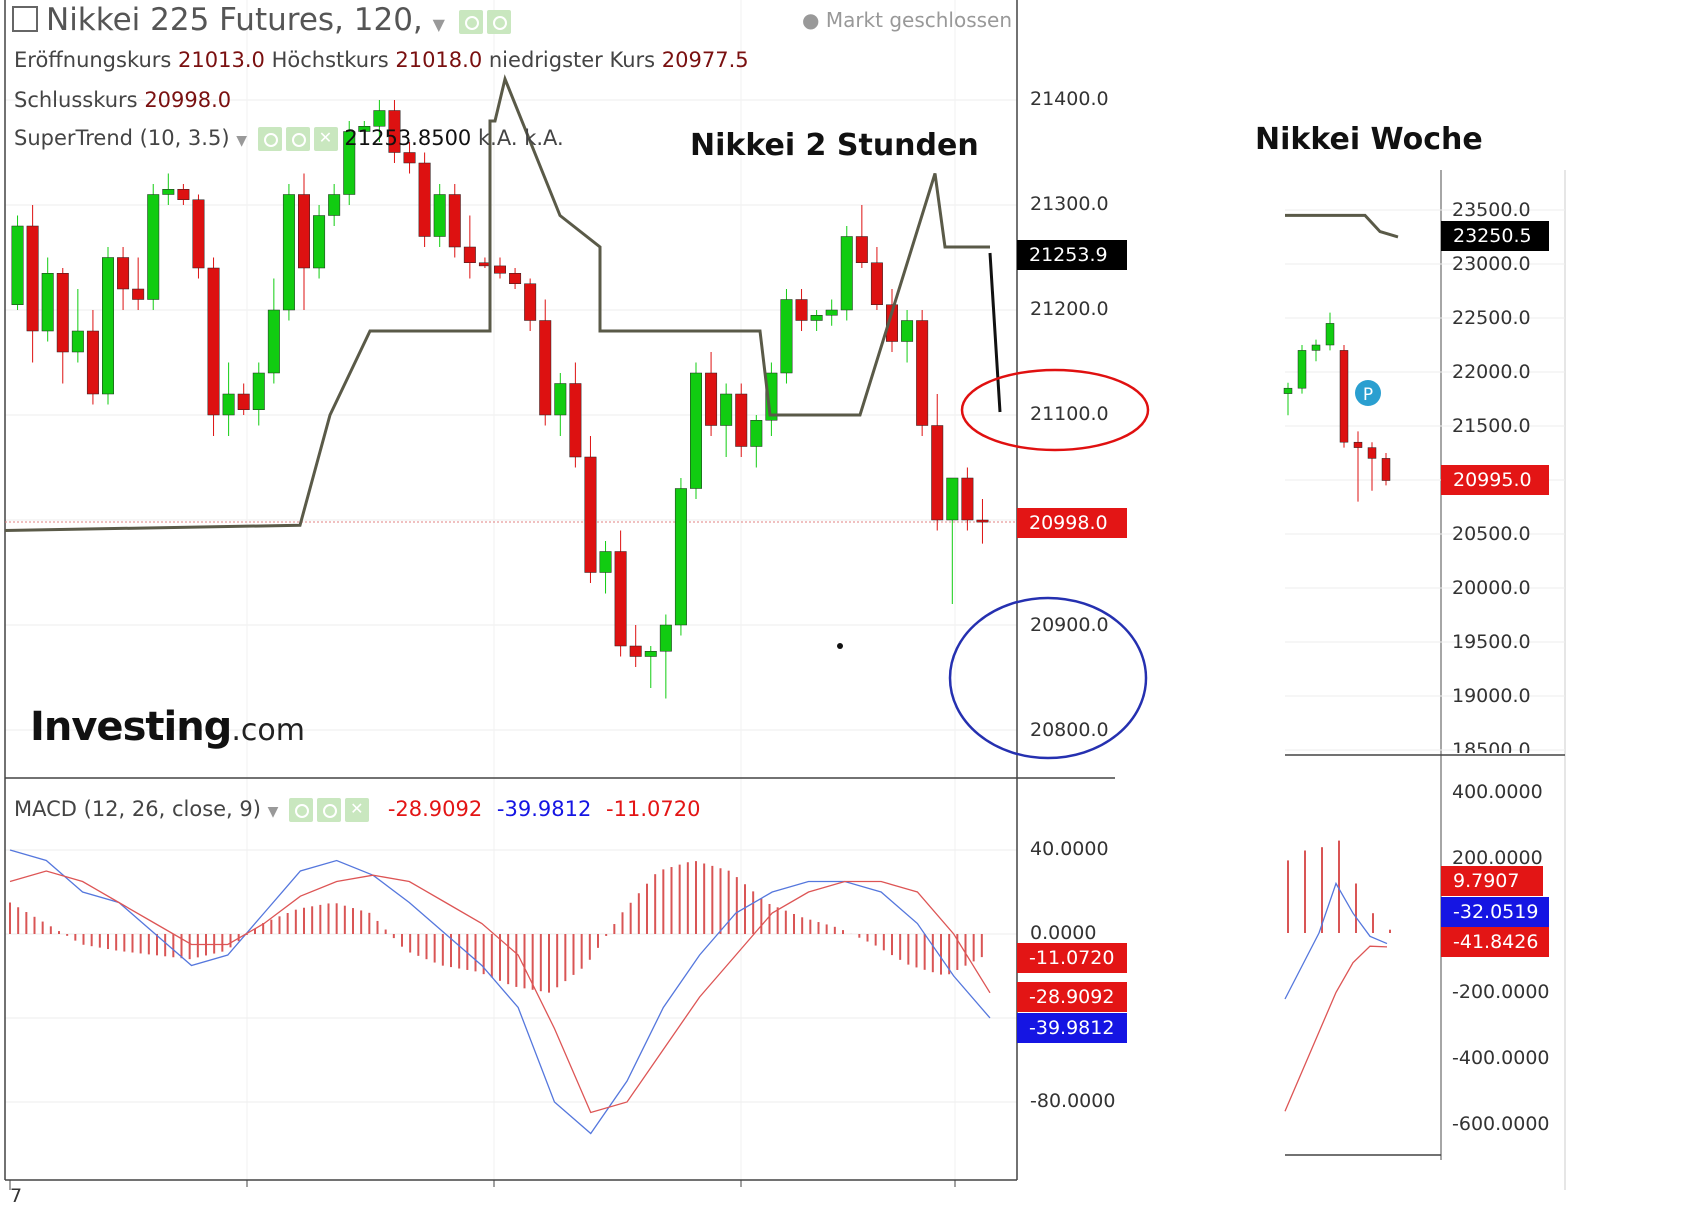 This screenshot has width=1689, height=1207. I want to click on macd-label: MACD (12, 26, close, 9), so click(137, 809).